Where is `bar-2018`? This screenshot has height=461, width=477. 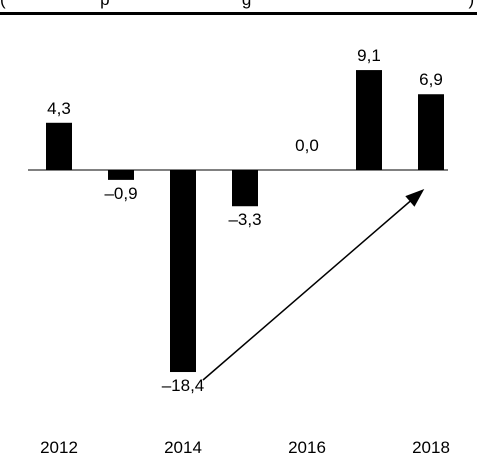
bar-2018 is located at coordinates (431, 132).